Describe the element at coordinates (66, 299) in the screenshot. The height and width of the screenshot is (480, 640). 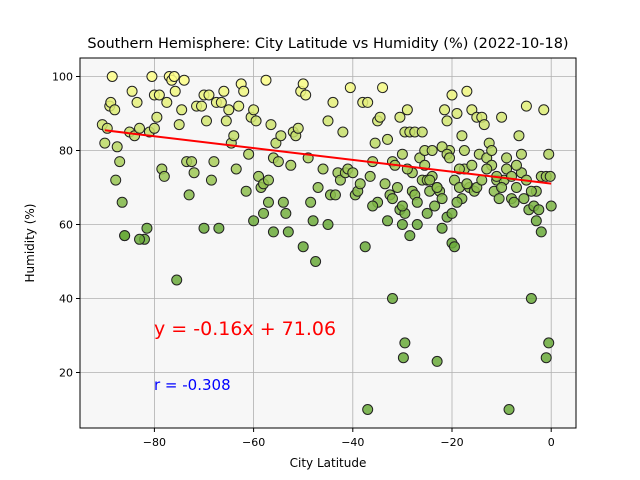
I see `y-tick-label: 40` at that location.